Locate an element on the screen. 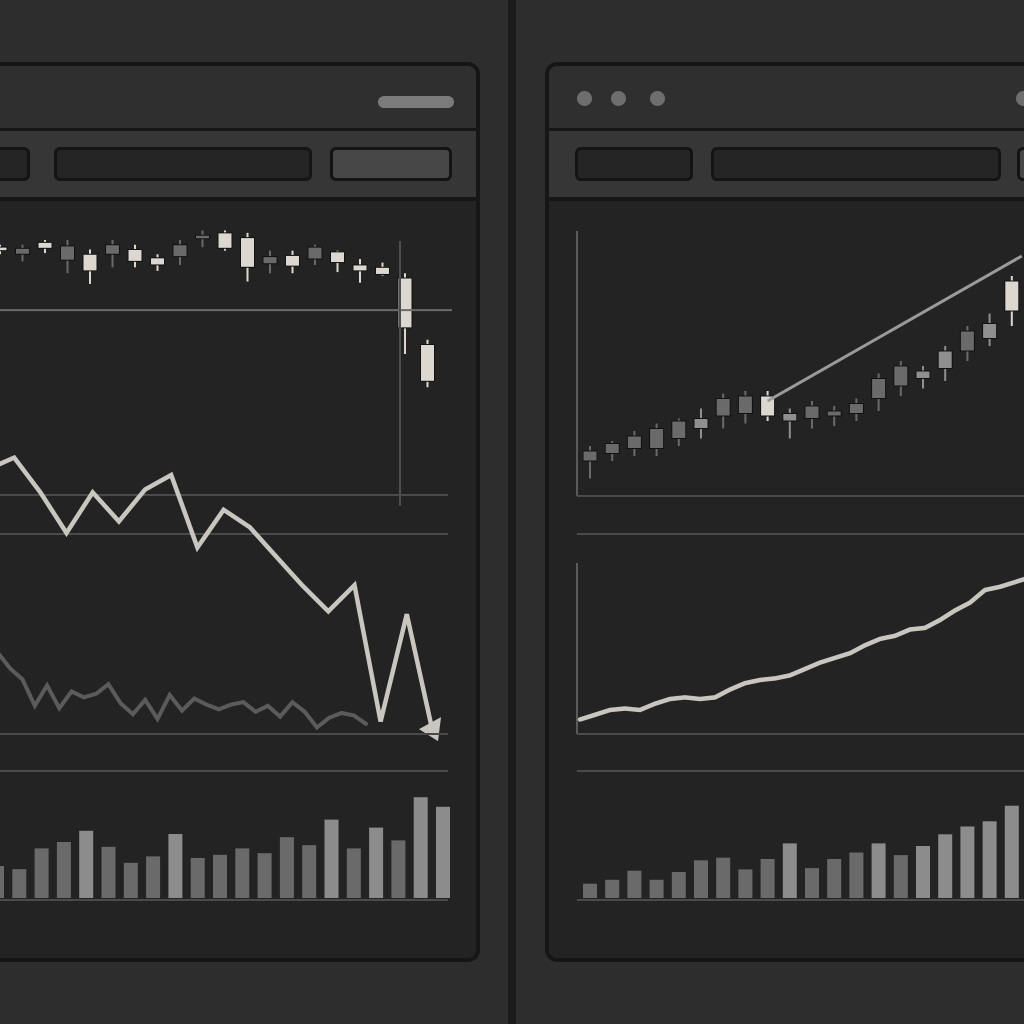  left-toolbar is located at coordinates (238, 166).